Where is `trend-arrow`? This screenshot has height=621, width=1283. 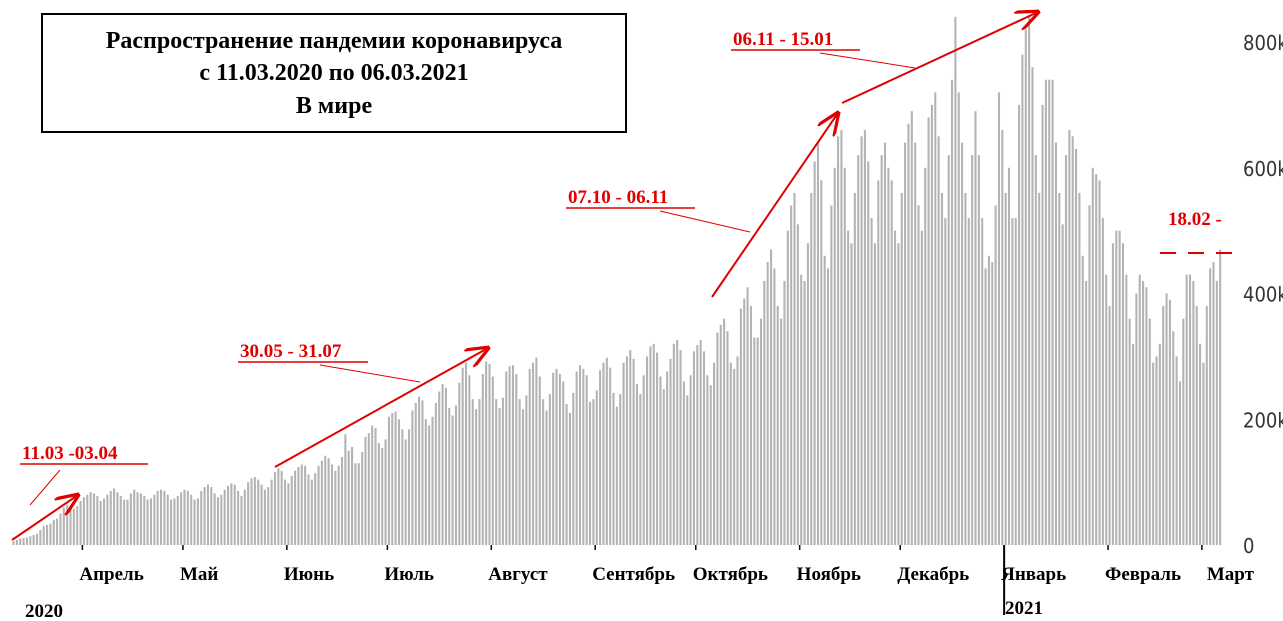 trend-arrow is located at coordinates (939, 58).